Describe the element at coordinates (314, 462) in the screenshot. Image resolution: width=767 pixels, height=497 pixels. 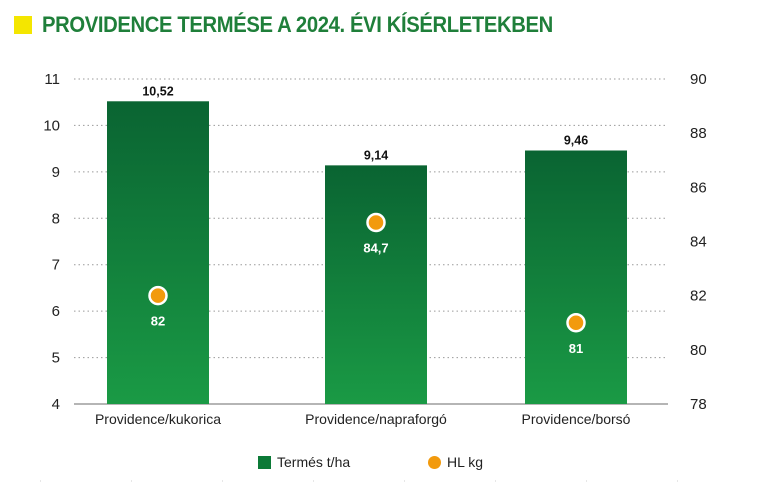
I see `legend-bar-label: Termés t/ha` at that location.